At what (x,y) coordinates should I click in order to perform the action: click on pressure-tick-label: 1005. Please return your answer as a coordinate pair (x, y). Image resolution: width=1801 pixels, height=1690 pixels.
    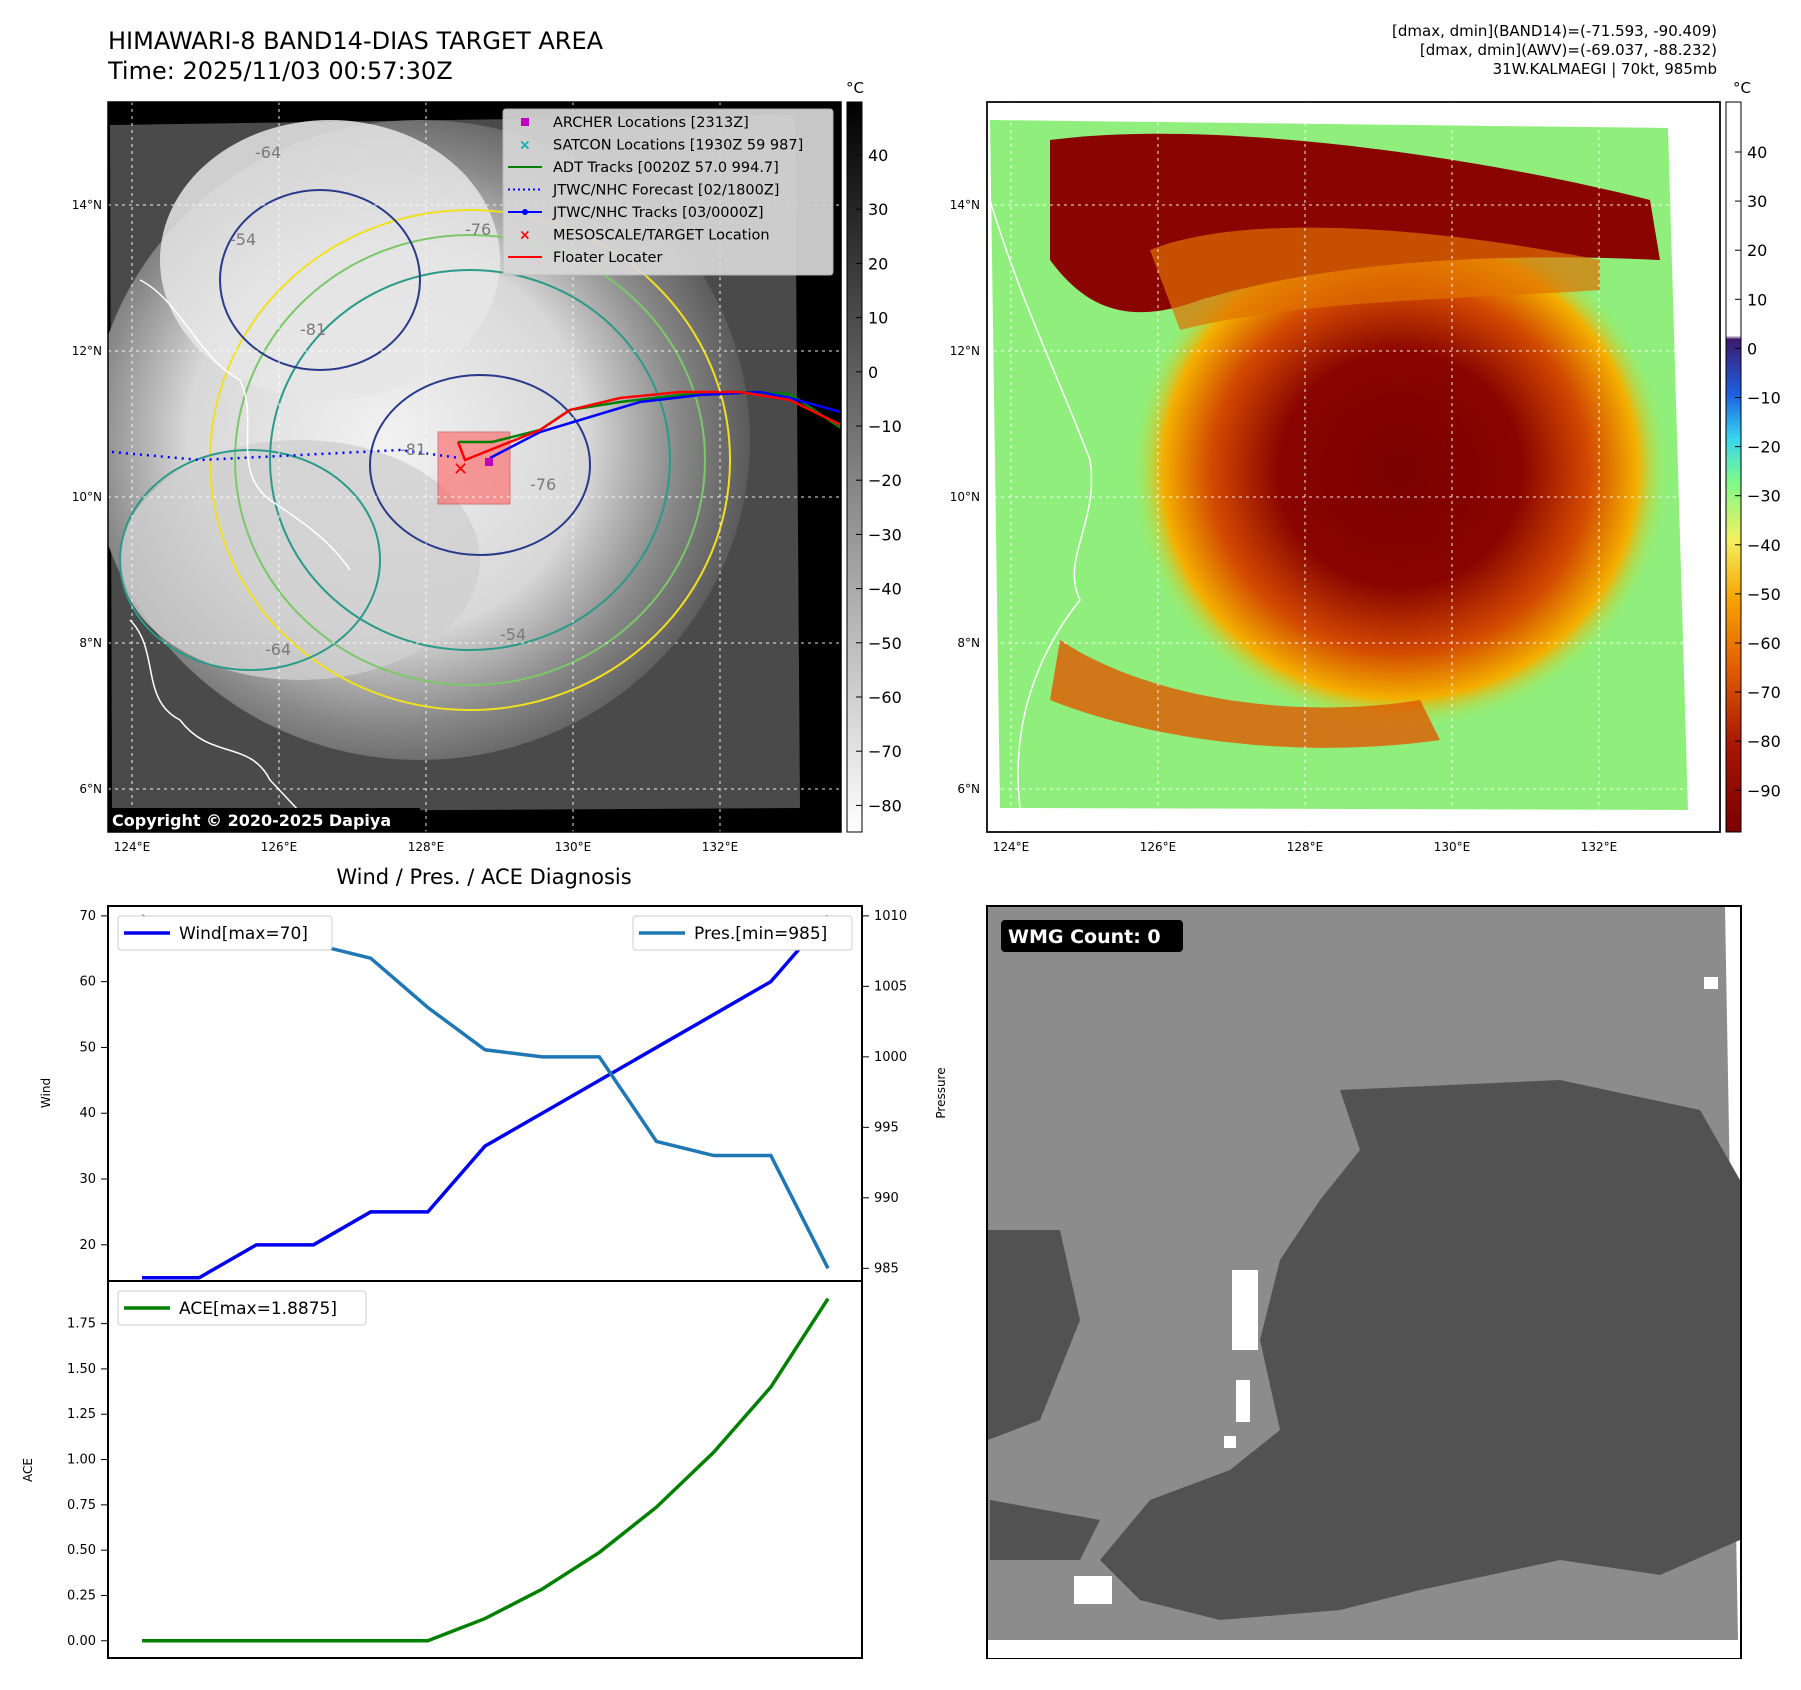
    Looking at the image, I should click on (890, 986).